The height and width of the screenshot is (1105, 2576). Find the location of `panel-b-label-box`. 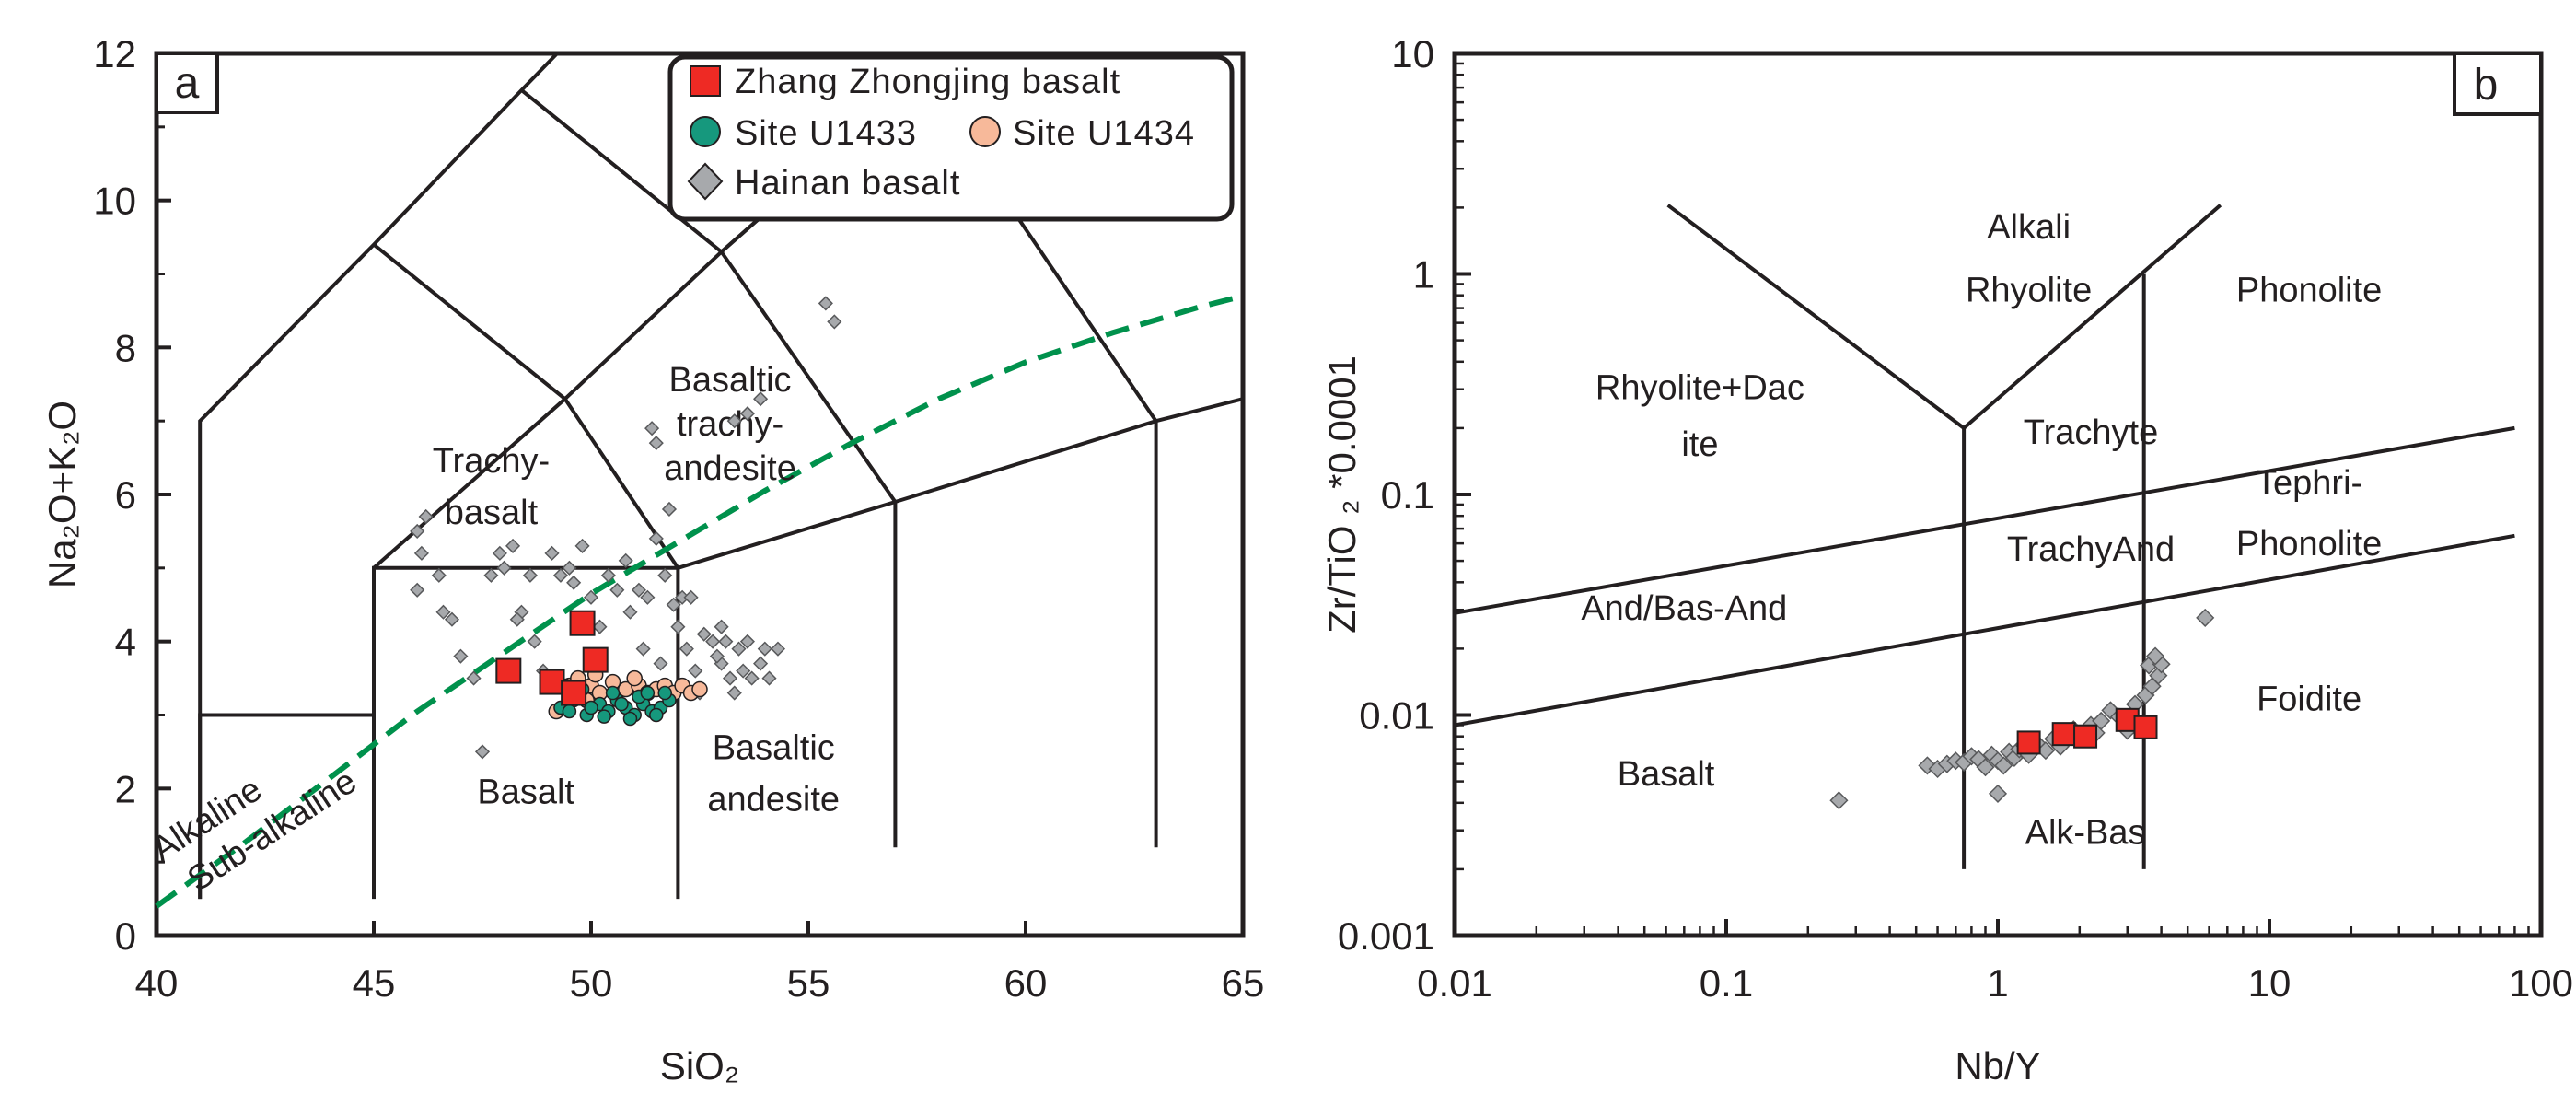

panel-b-label-box is located at coordinates (2498, 84).